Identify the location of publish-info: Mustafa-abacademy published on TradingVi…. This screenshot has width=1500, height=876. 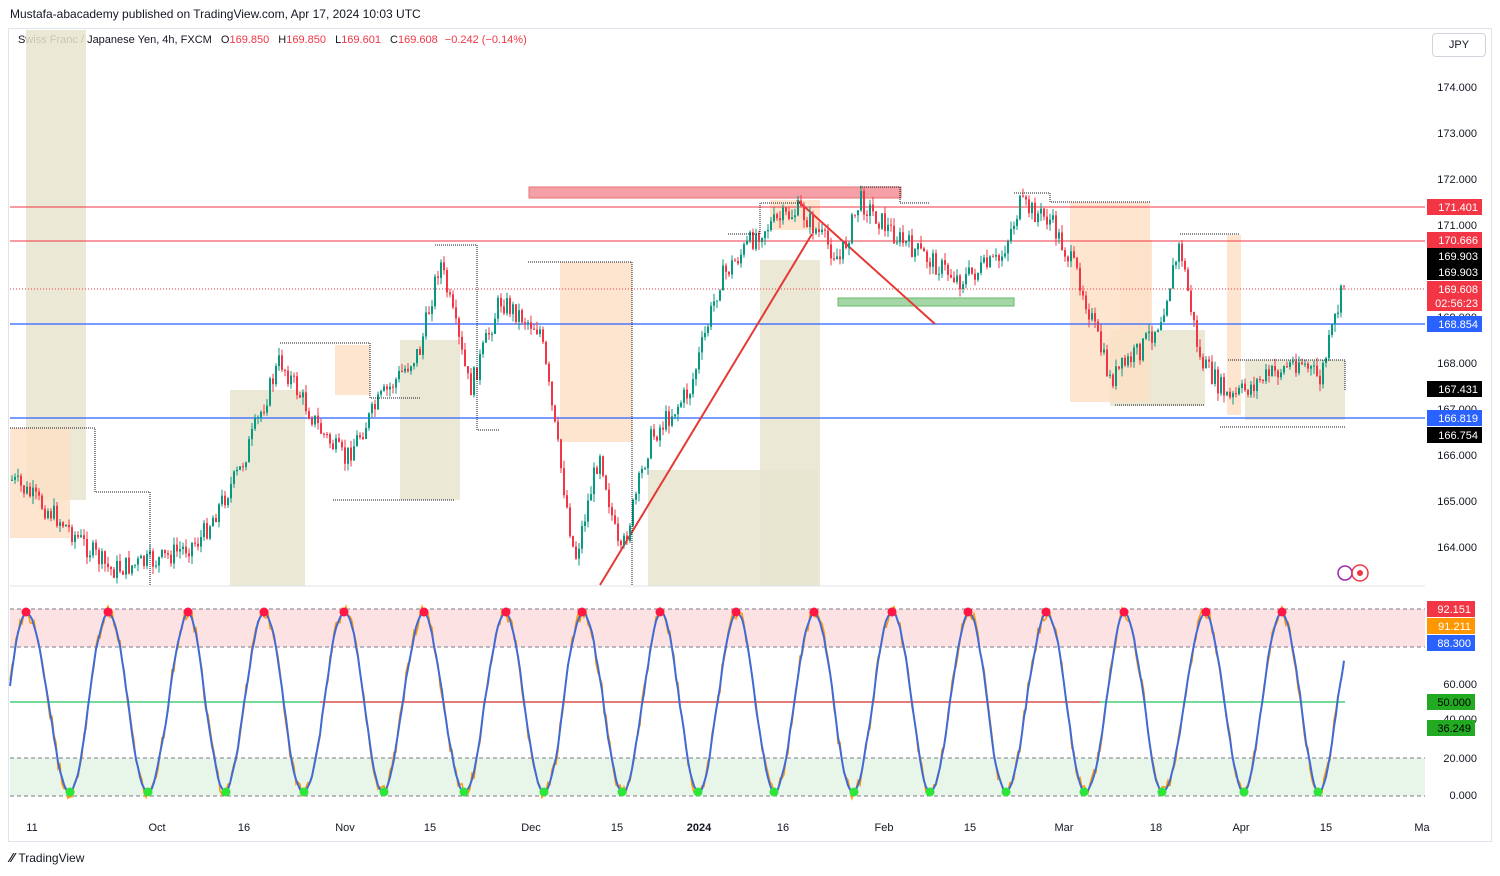
(215, 14).